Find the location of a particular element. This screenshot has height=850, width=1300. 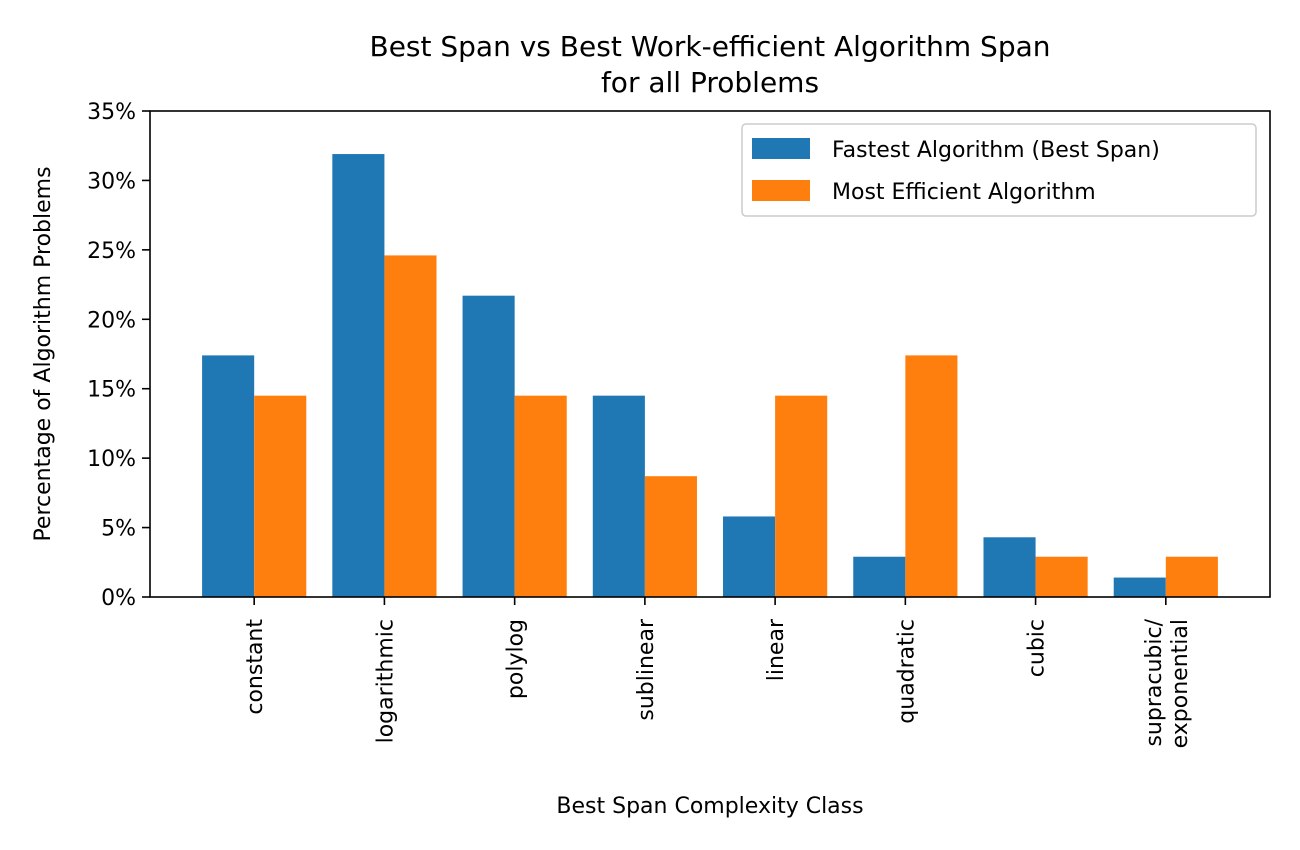

y-axis: 0% 5% 10% 15% 20% 25% 30% 35% is located at coordinates (118, 355).